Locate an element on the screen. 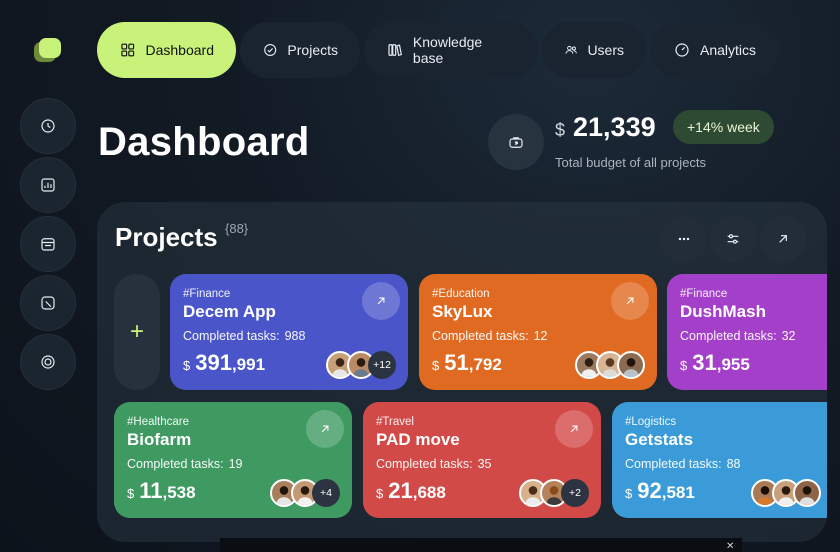  member-avatars: +2 is located at coordinates (554, 493).